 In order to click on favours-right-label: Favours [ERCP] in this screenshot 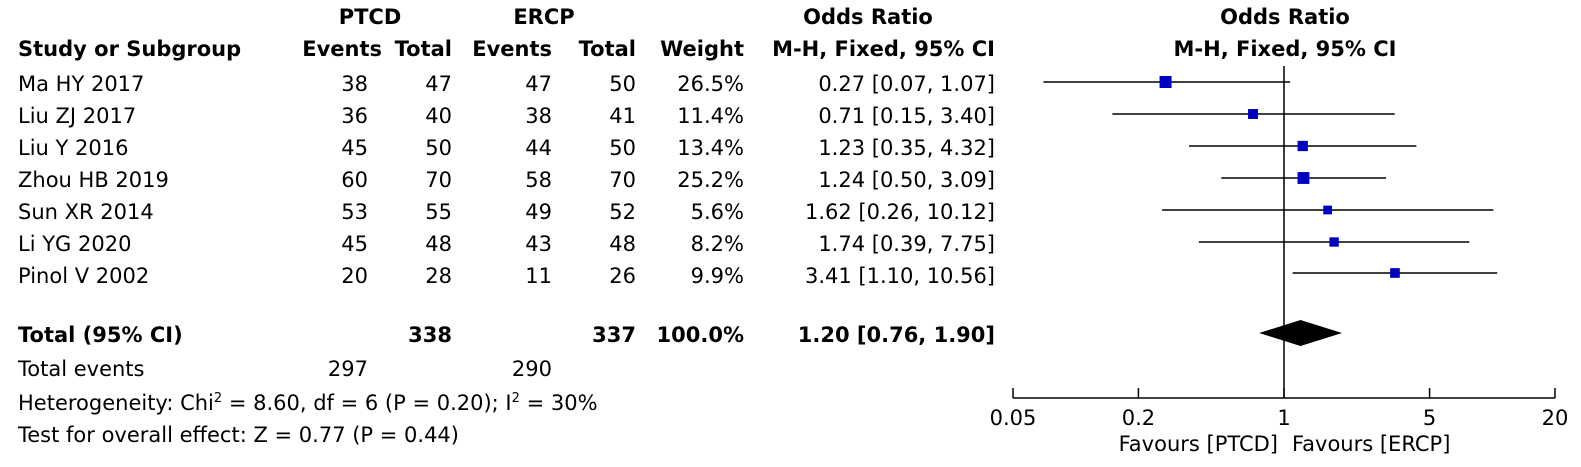, I will do `click(1371, 444)`.